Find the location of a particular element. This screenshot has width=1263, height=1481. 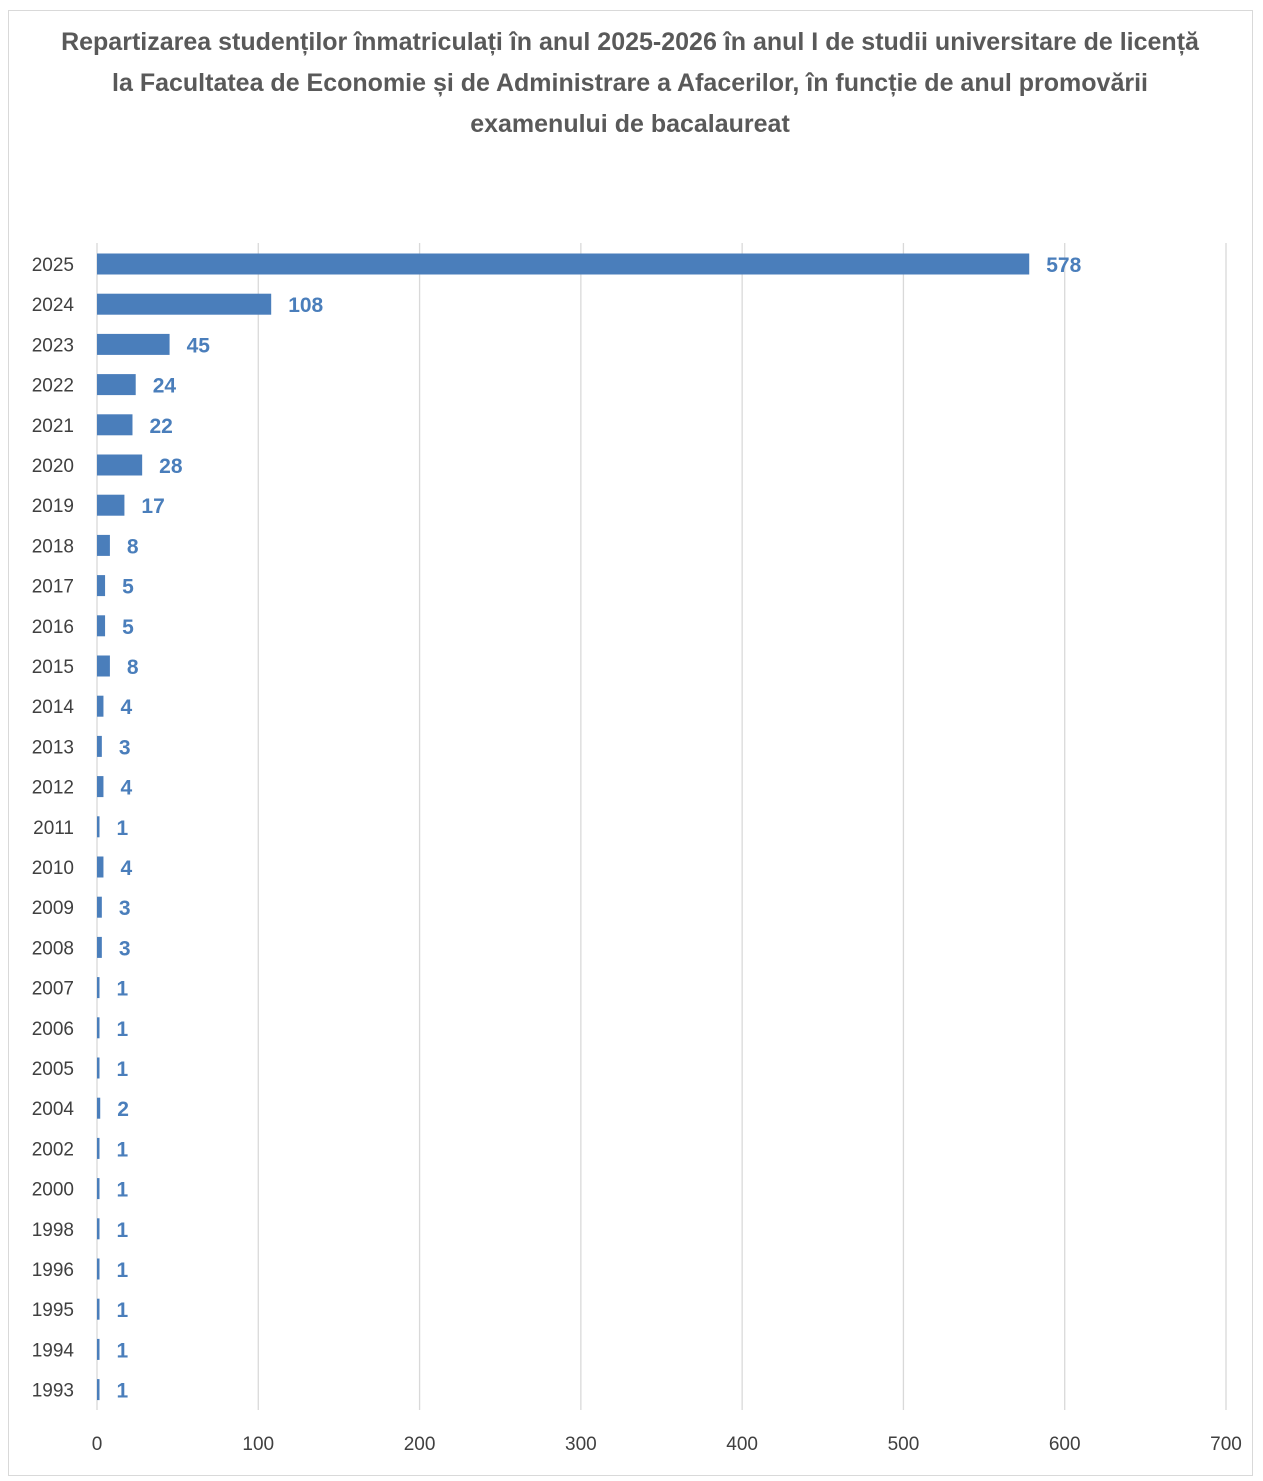

data-label-2014: 4 is located at coordinates (126, 707).